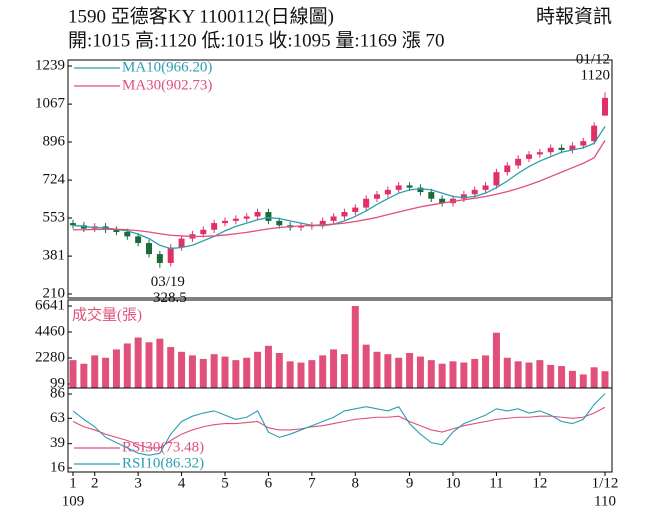  What do you see at coordinates (50, 104) in the screenshot?
I see `y-tick-label: 1067` at bounding box center [50, 104].